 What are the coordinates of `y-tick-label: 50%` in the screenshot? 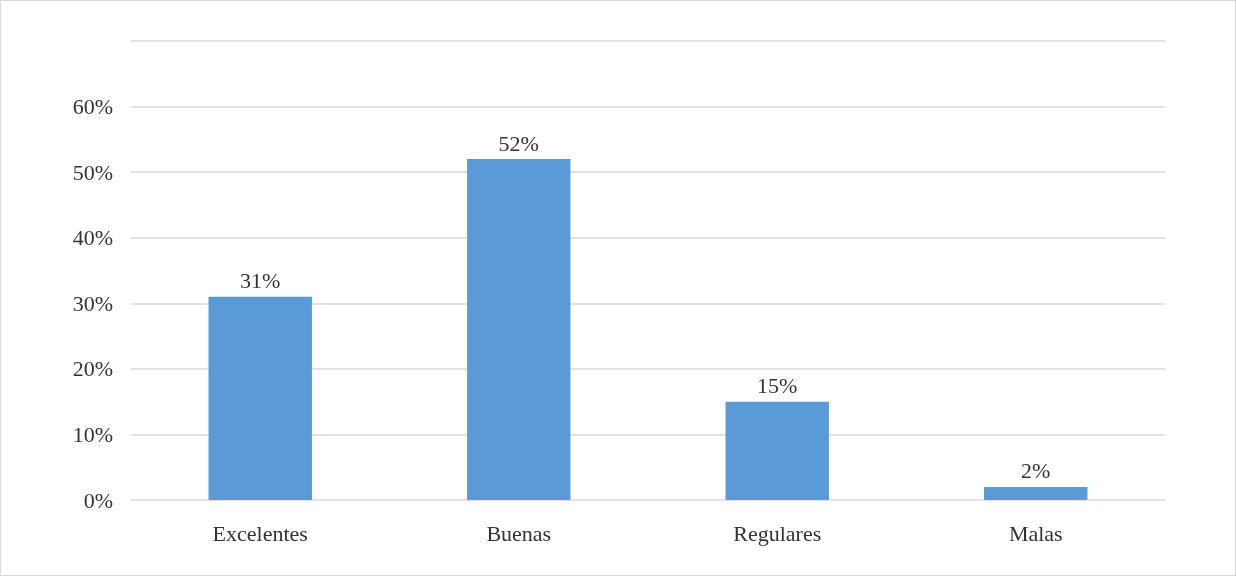 It's located at (92, 172).